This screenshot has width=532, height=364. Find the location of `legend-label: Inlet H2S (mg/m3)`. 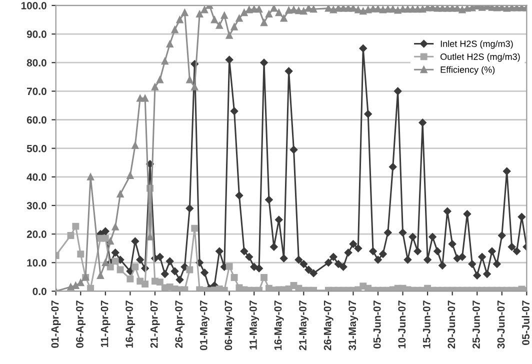

legend-label: Inlet H2S (mg/m3) is located at coordinates (476, 44).